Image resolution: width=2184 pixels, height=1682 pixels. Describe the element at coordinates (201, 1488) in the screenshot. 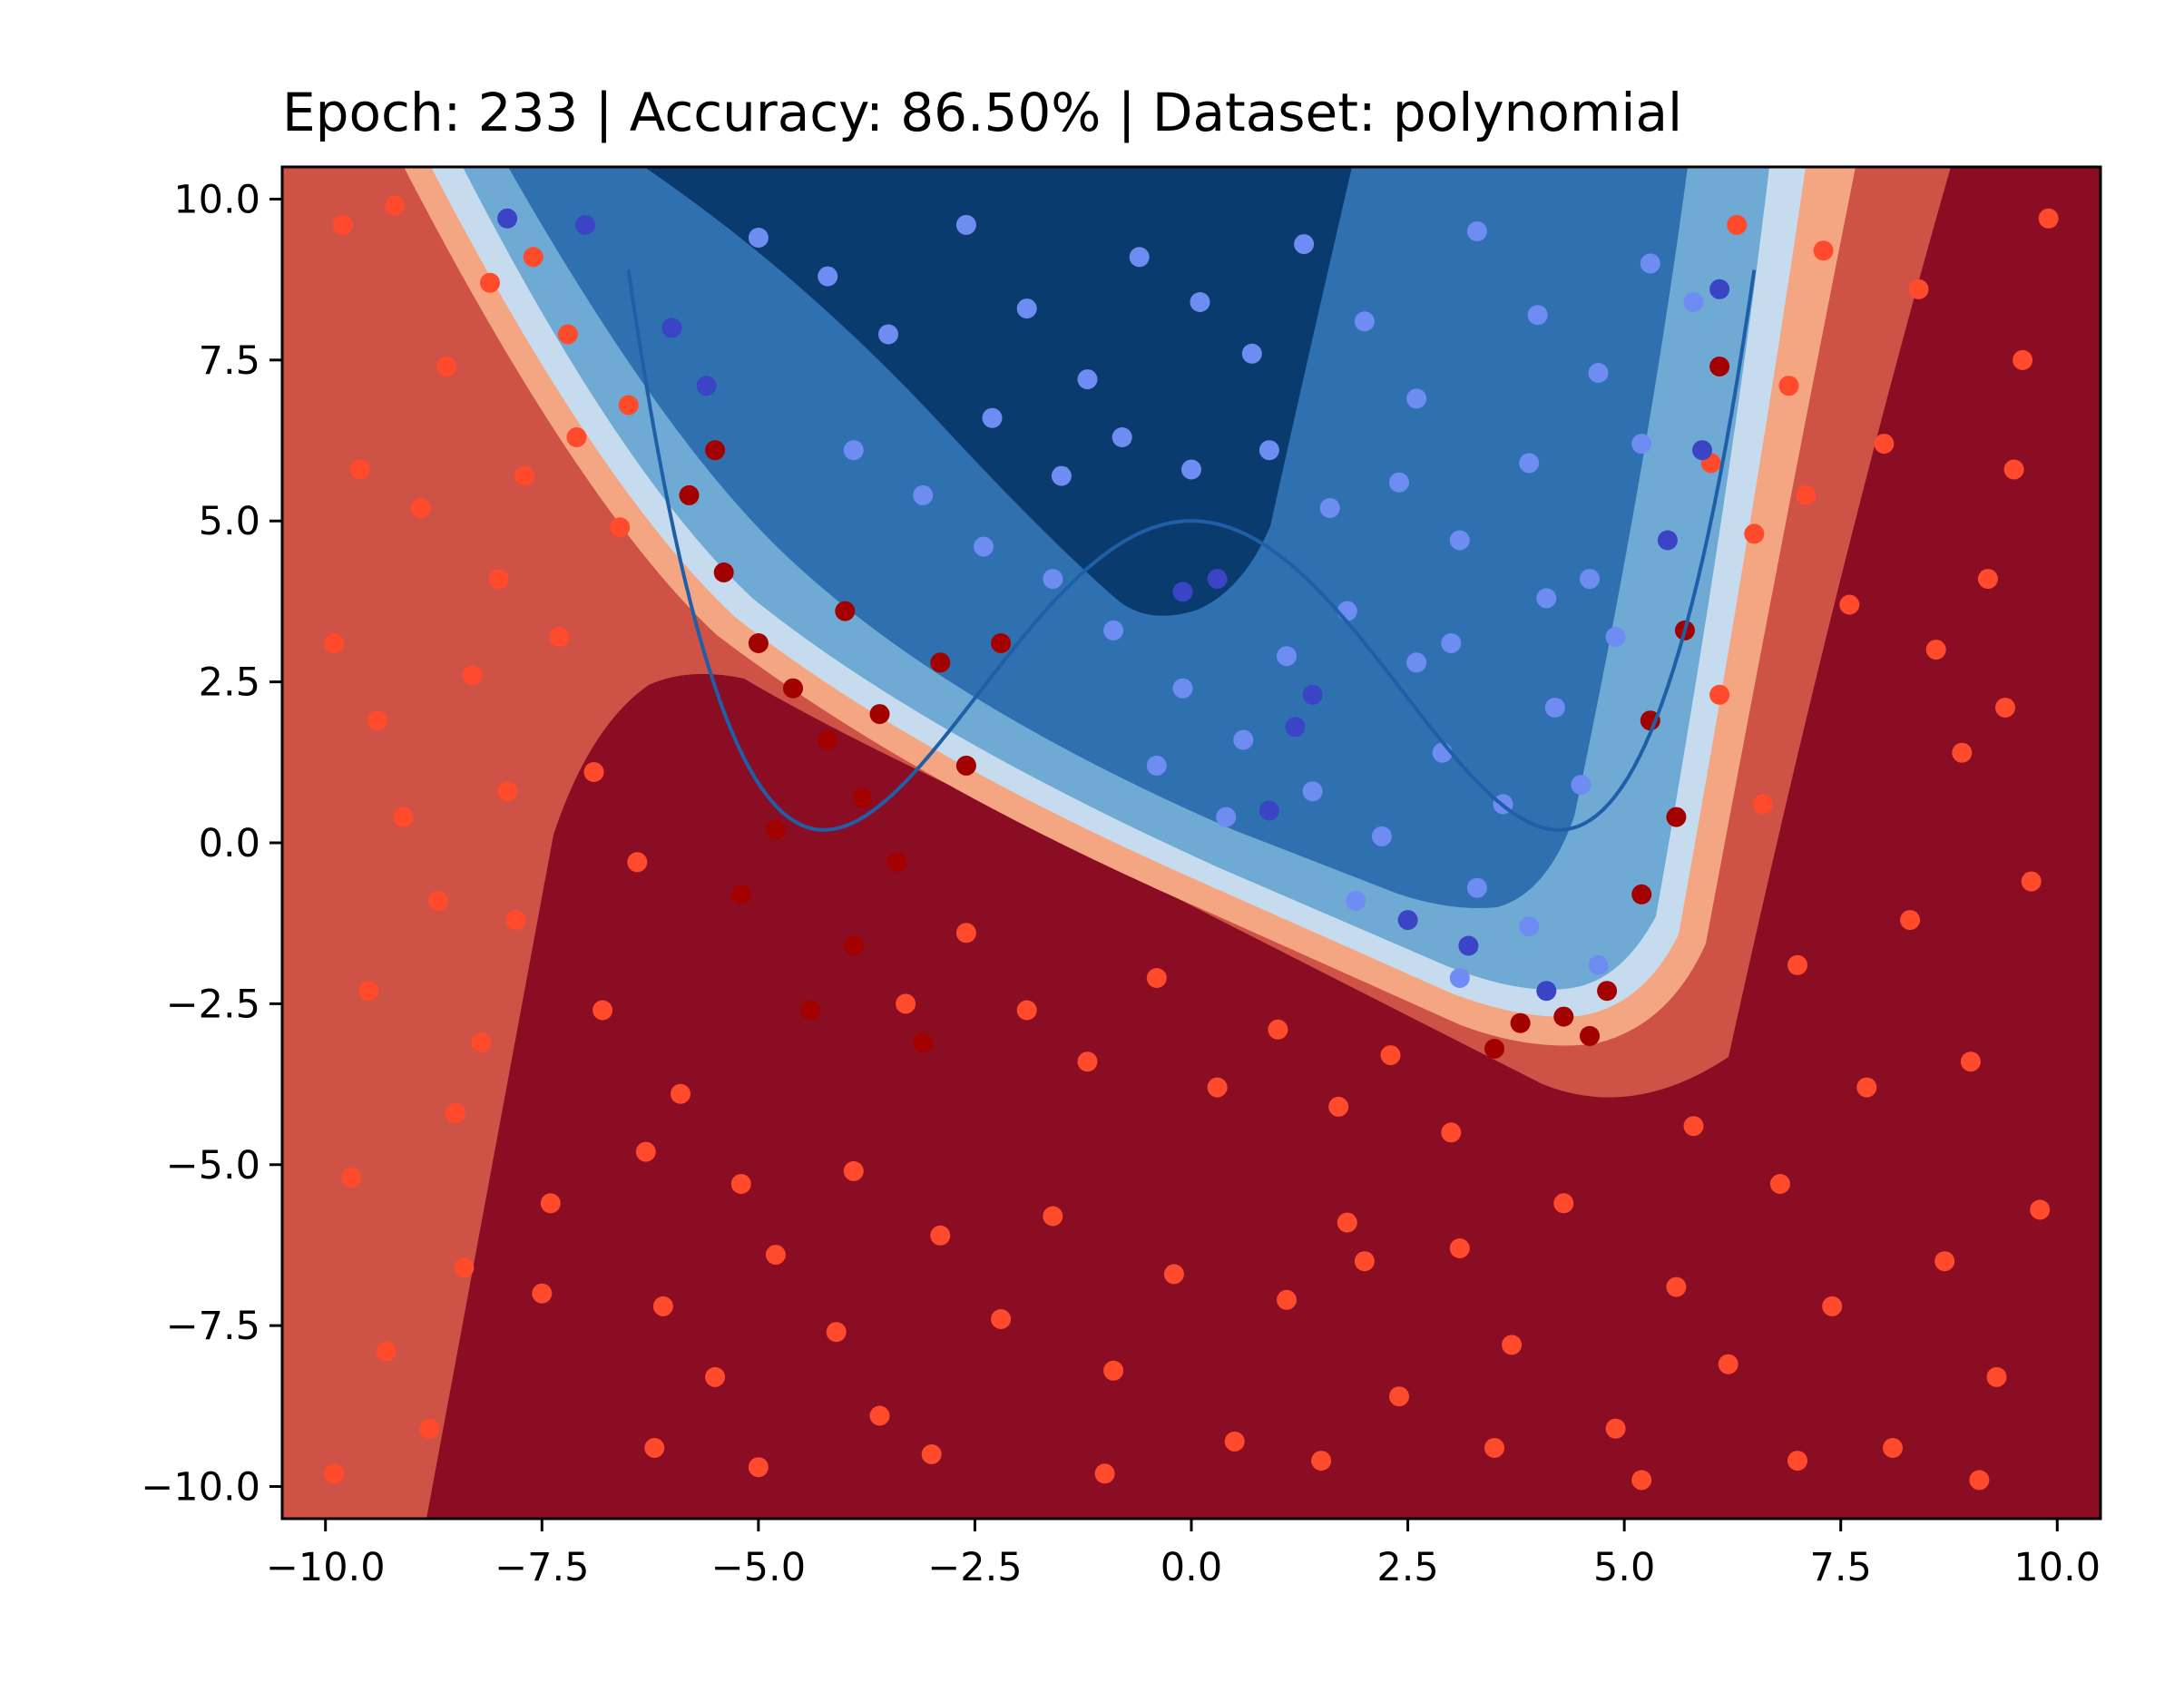

I see `y-tick-label: −10.0` at that location.